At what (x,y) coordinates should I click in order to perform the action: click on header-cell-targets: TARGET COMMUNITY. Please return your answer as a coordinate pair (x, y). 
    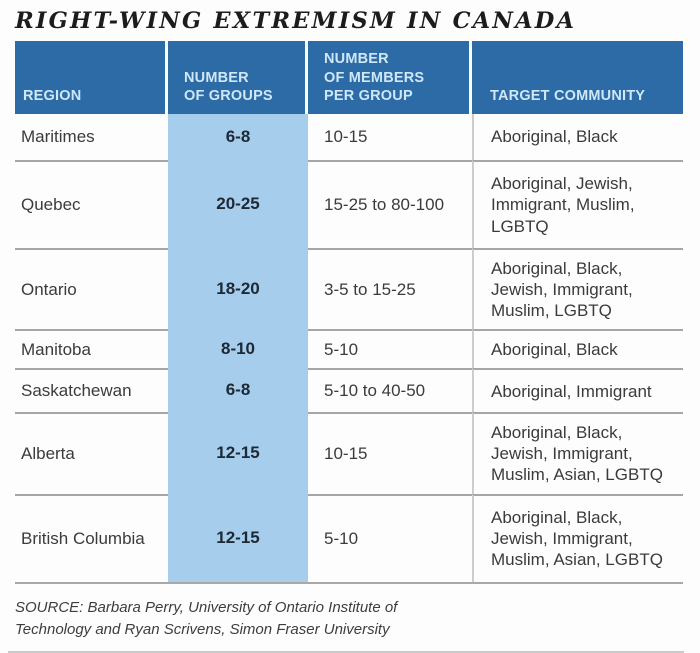
    Looking at the image, I should click on (577, 77).